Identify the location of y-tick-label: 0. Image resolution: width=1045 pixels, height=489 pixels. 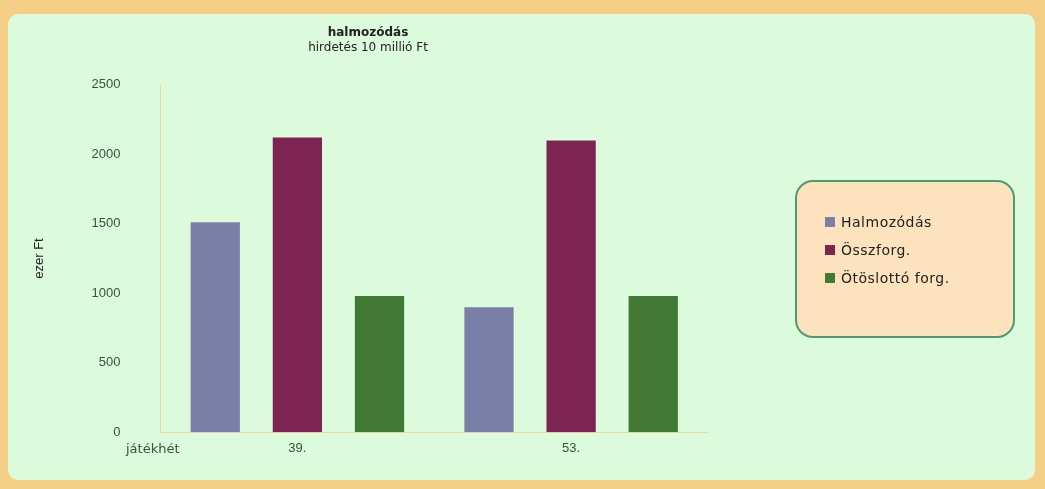
(117, 431).